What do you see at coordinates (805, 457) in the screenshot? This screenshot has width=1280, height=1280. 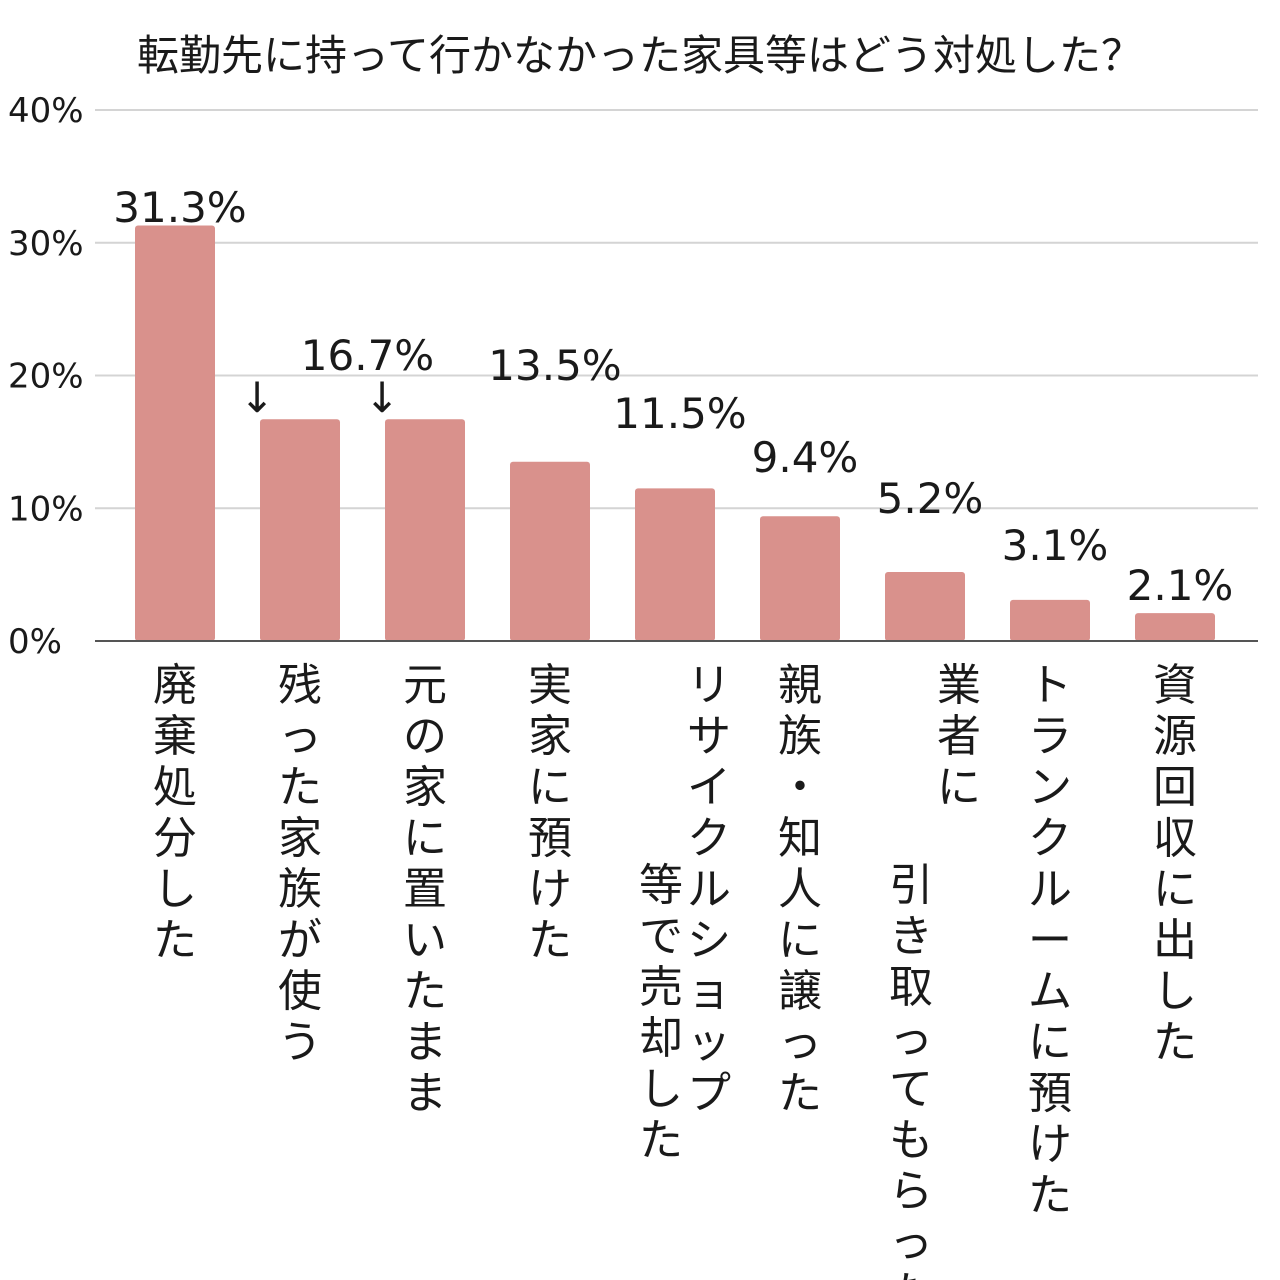 I see `data-label: 9.4%` at bounding box center [805, 457].